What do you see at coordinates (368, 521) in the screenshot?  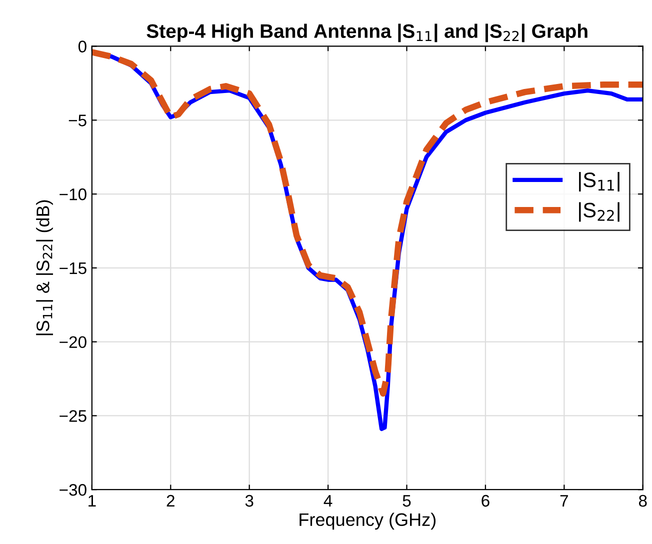 I see `x-axis-title: Frequency (GHz)` at bounding box center [368, 521].